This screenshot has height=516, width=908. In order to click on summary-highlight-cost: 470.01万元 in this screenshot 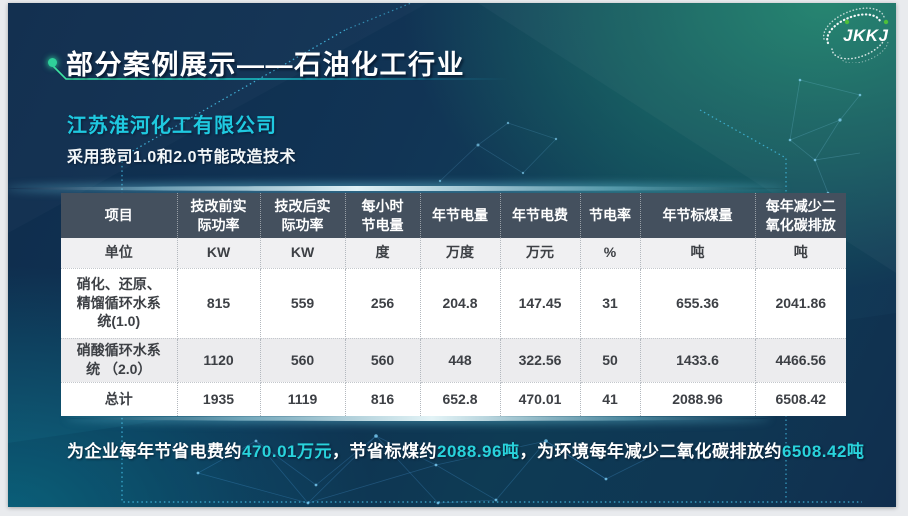, I will do `click(287, 451)`.